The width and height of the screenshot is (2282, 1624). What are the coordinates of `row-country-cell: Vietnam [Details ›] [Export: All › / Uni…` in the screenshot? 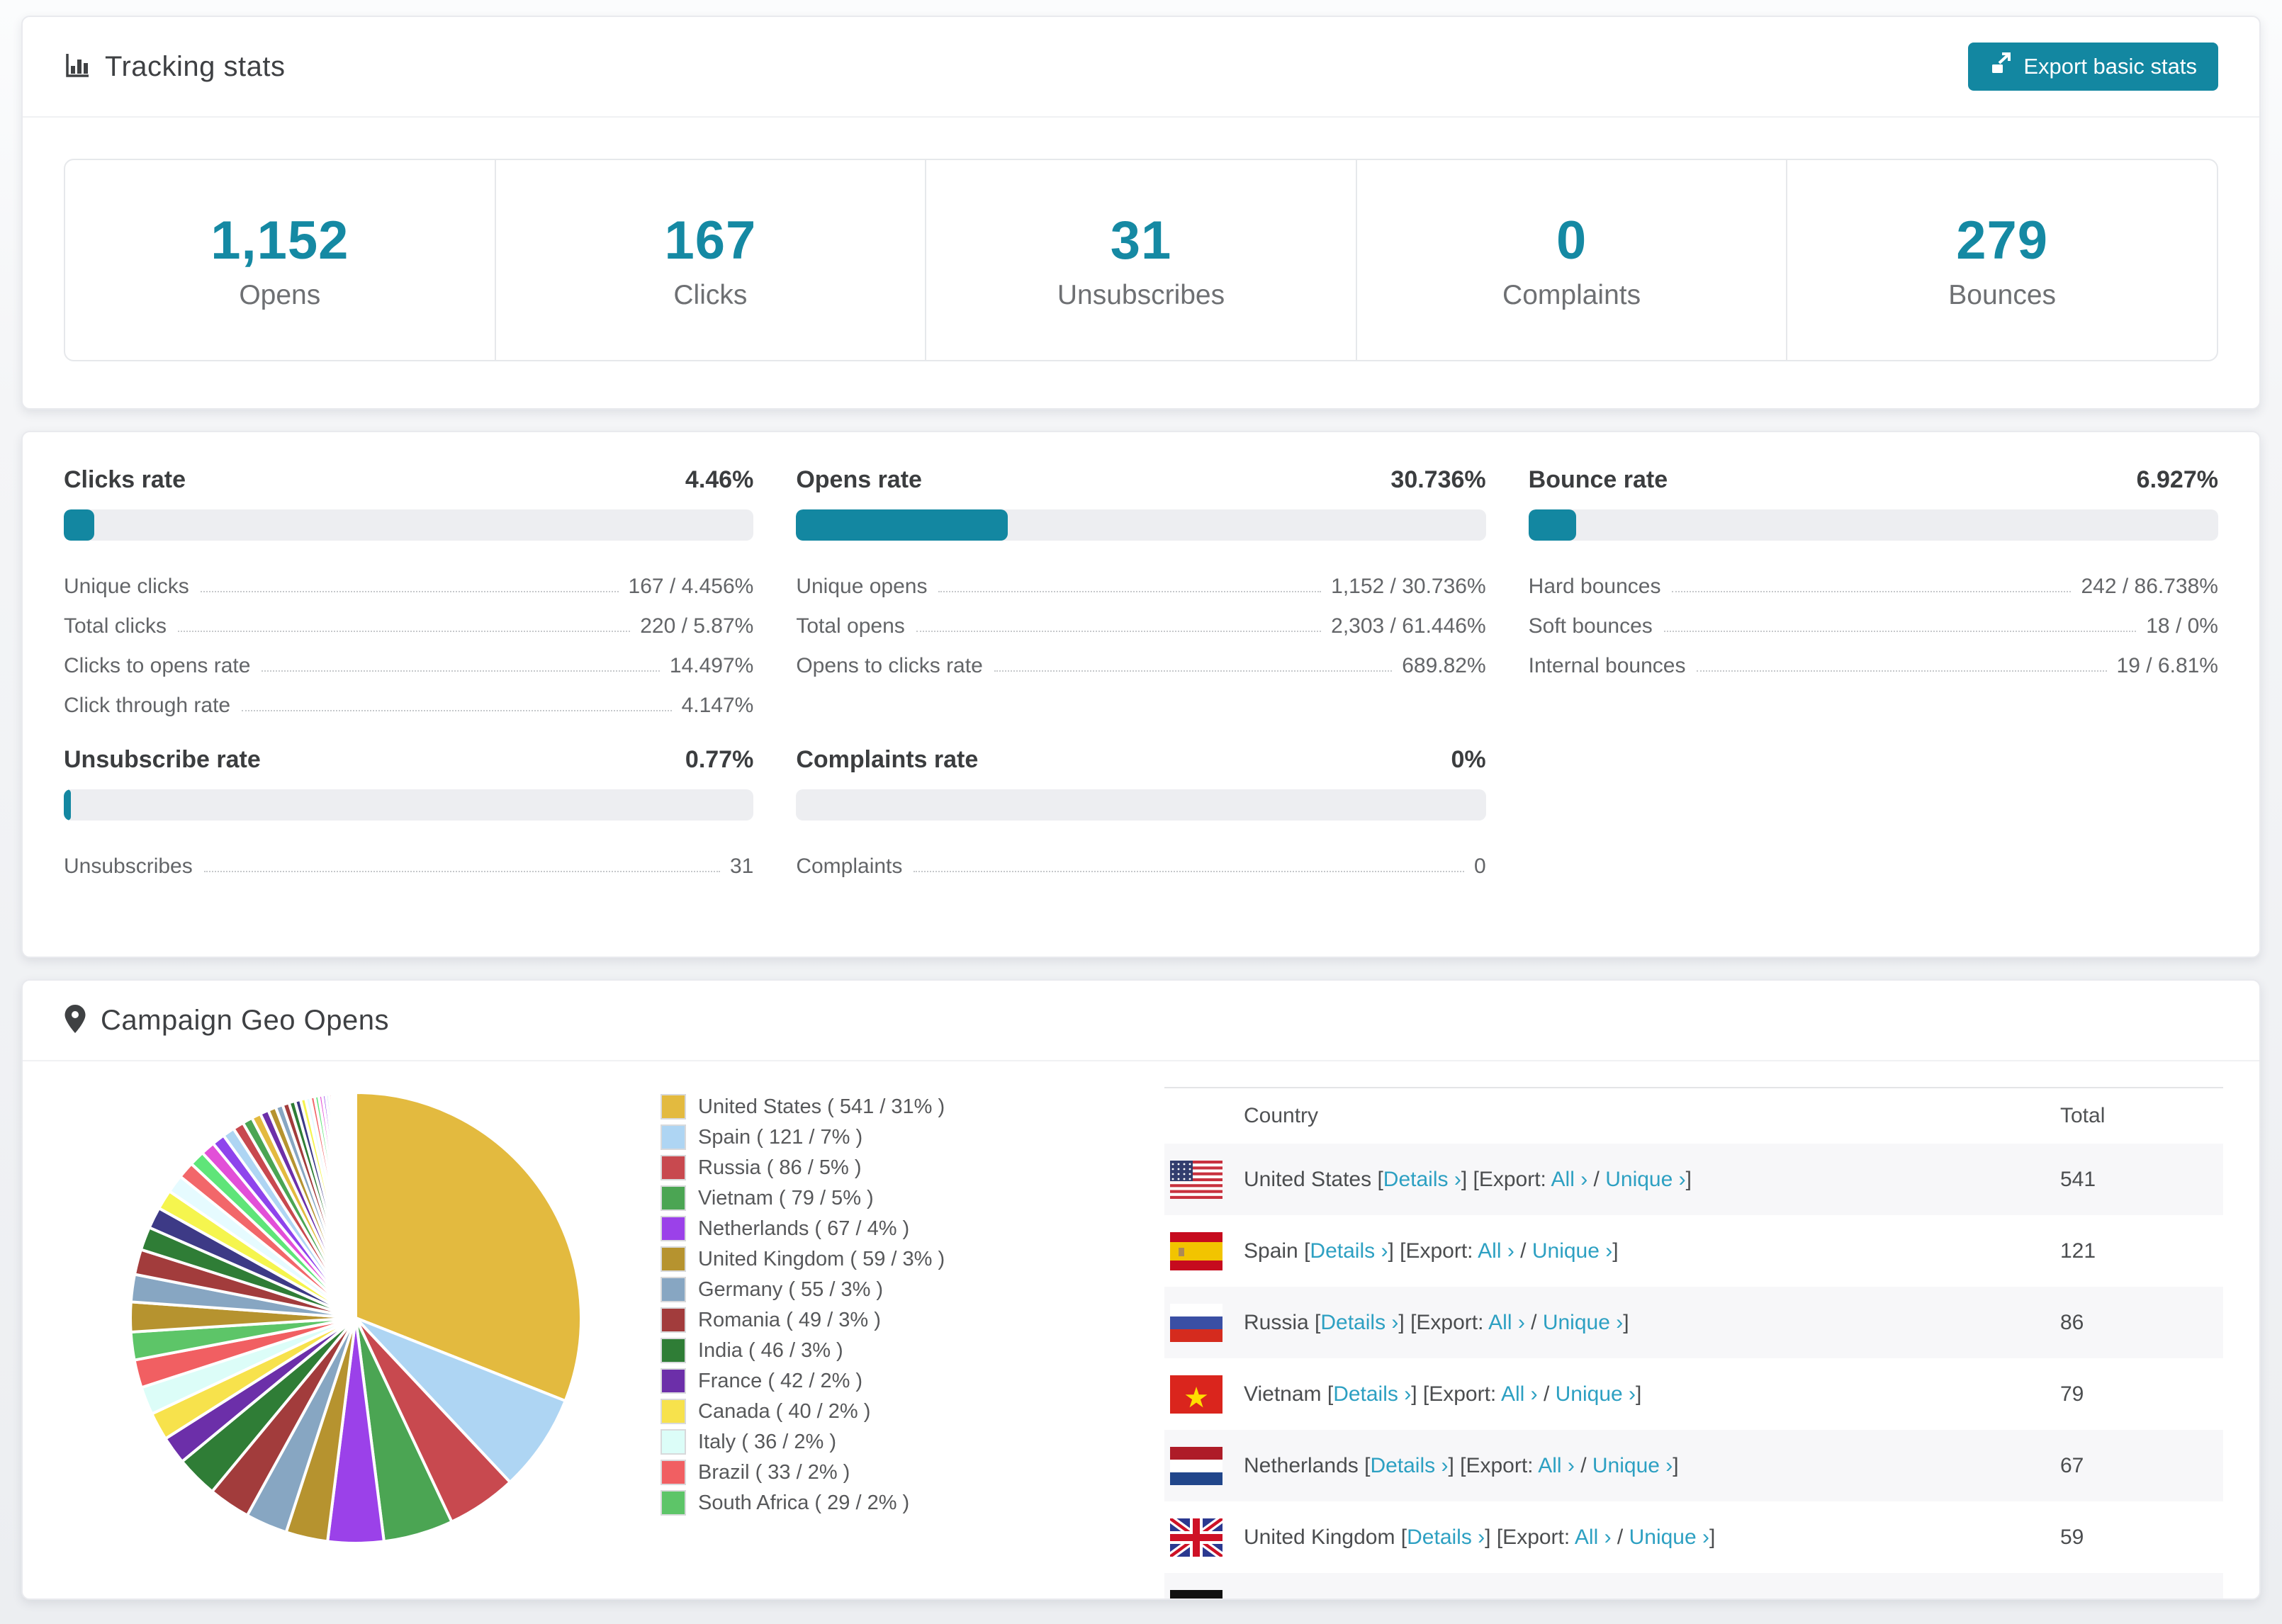 It's located at (1443, 1394).